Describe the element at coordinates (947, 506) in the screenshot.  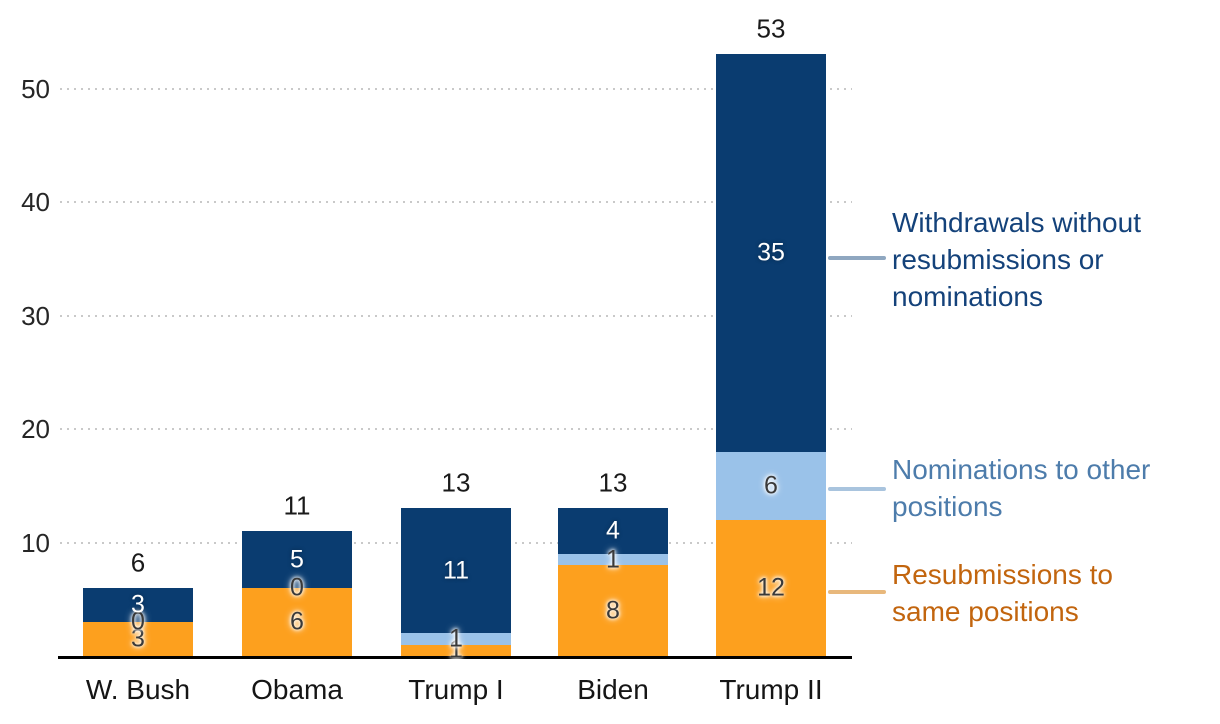
I see `legend-label-line: positions` at that location.